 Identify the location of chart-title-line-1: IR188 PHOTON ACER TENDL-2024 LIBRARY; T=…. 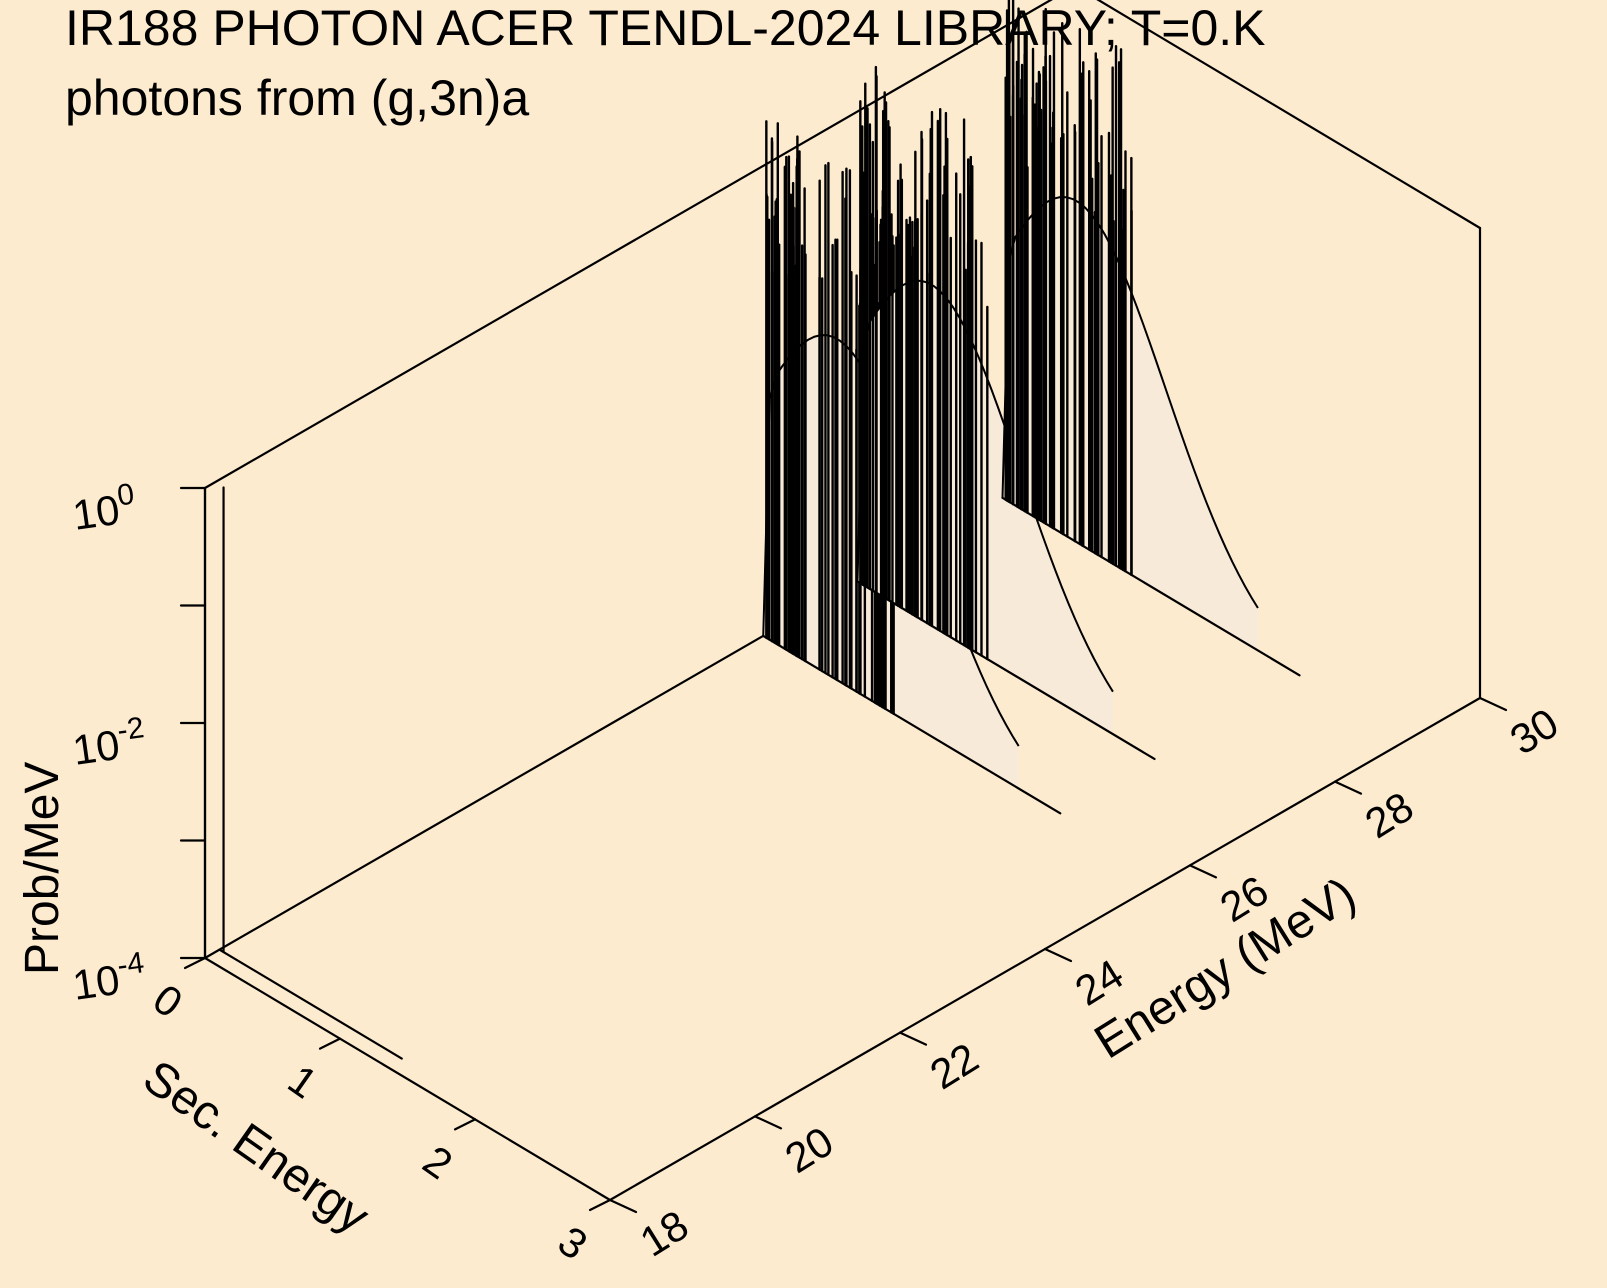
(665, 28).